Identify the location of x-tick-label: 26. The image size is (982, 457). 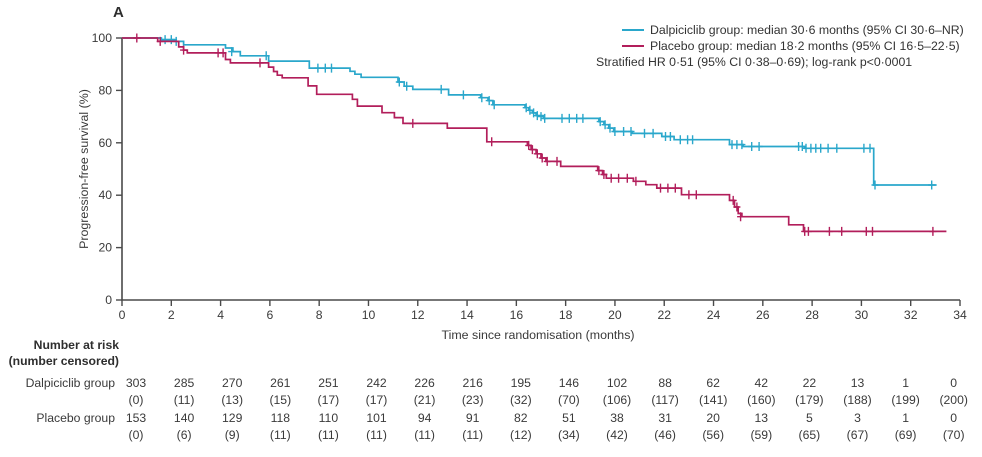
(763, 315).